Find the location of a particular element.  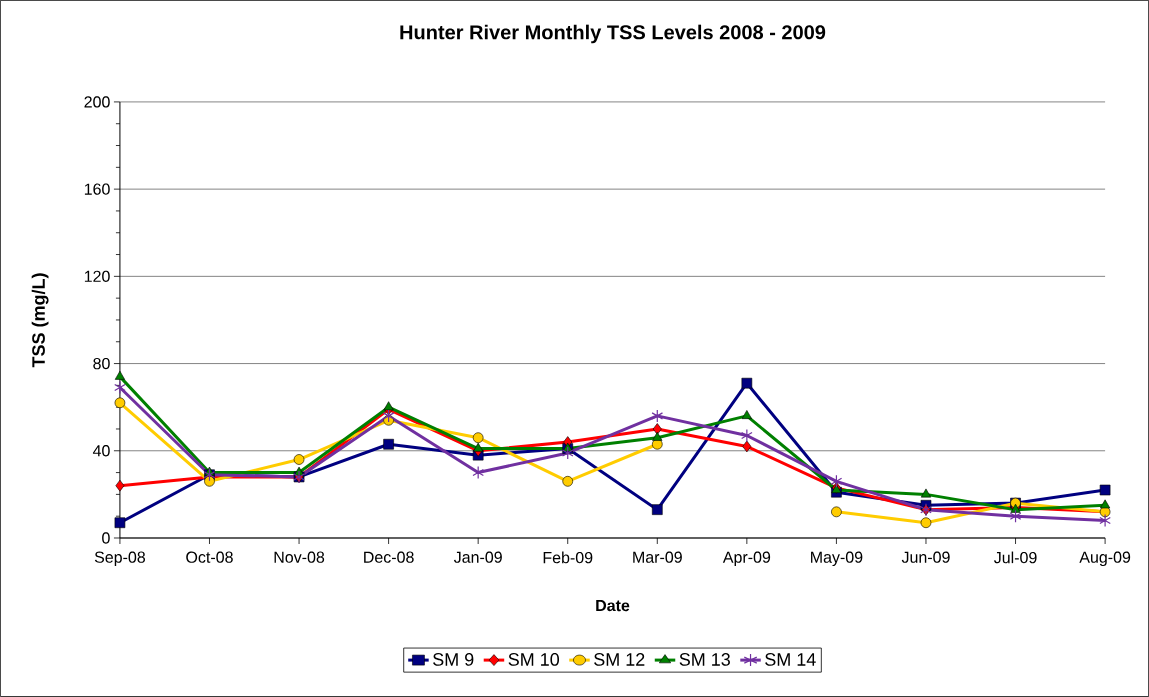

x-tick-label: Feb-09 is located at coordinates (568, 557).